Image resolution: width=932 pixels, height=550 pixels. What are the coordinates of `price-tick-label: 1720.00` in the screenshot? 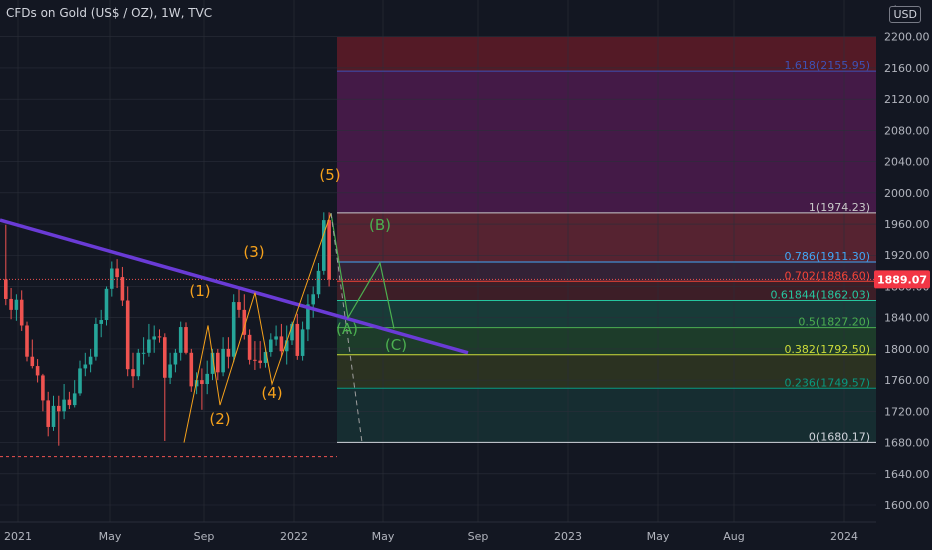 It's located at (907, 411).